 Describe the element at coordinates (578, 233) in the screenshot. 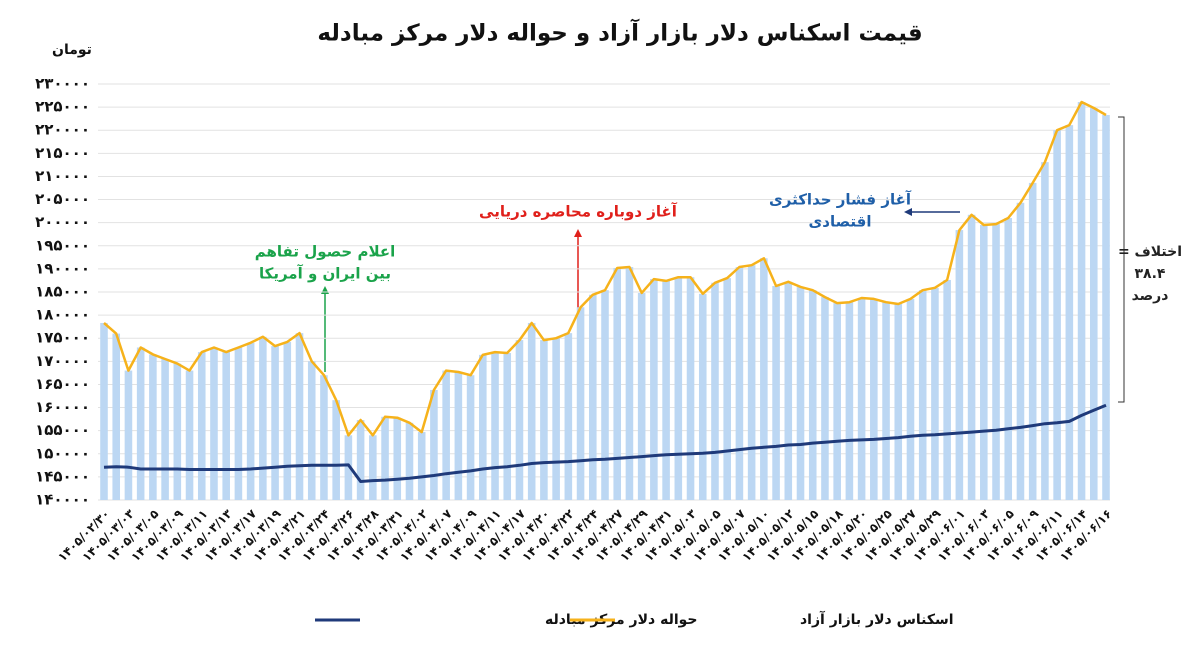

I see `arrow-head` at that location.